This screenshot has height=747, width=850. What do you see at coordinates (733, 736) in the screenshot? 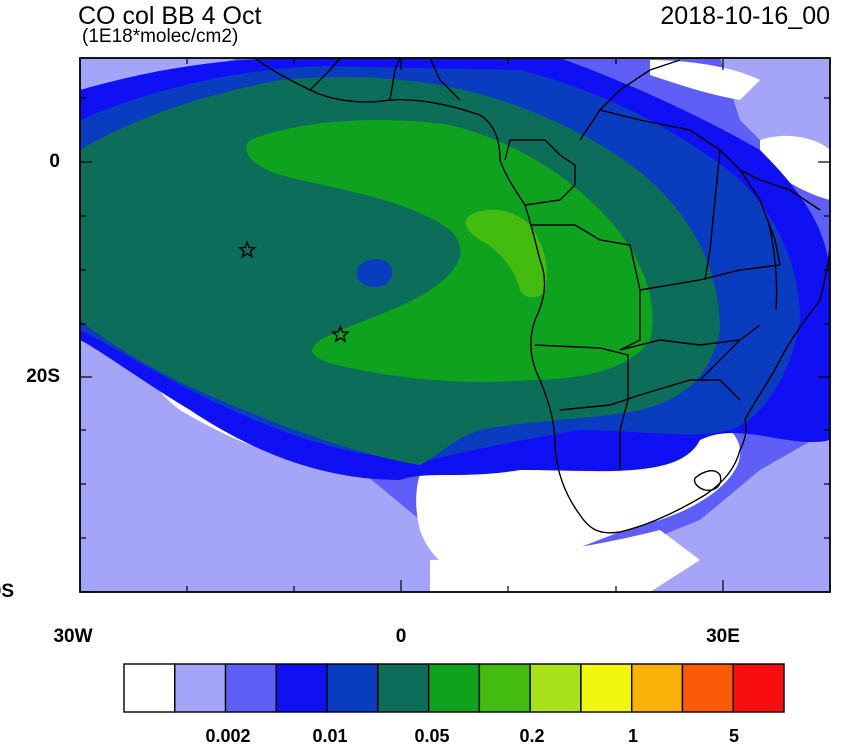
I see `colorbar-label: 5` at bounding box center [733, 736].